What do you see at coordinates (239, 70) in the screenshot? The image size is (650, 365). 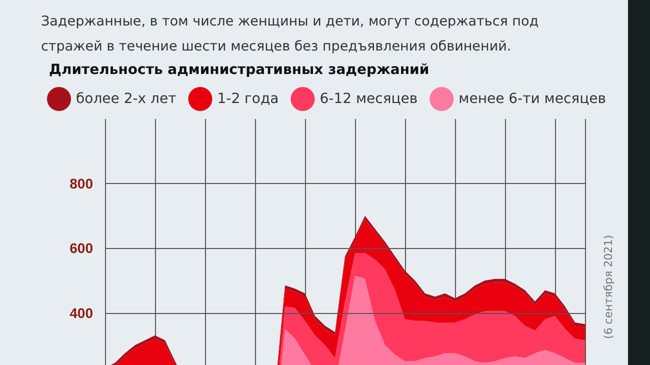 I see `chart-title: Длительность административных задержаний` at bounding box center [239, 70].